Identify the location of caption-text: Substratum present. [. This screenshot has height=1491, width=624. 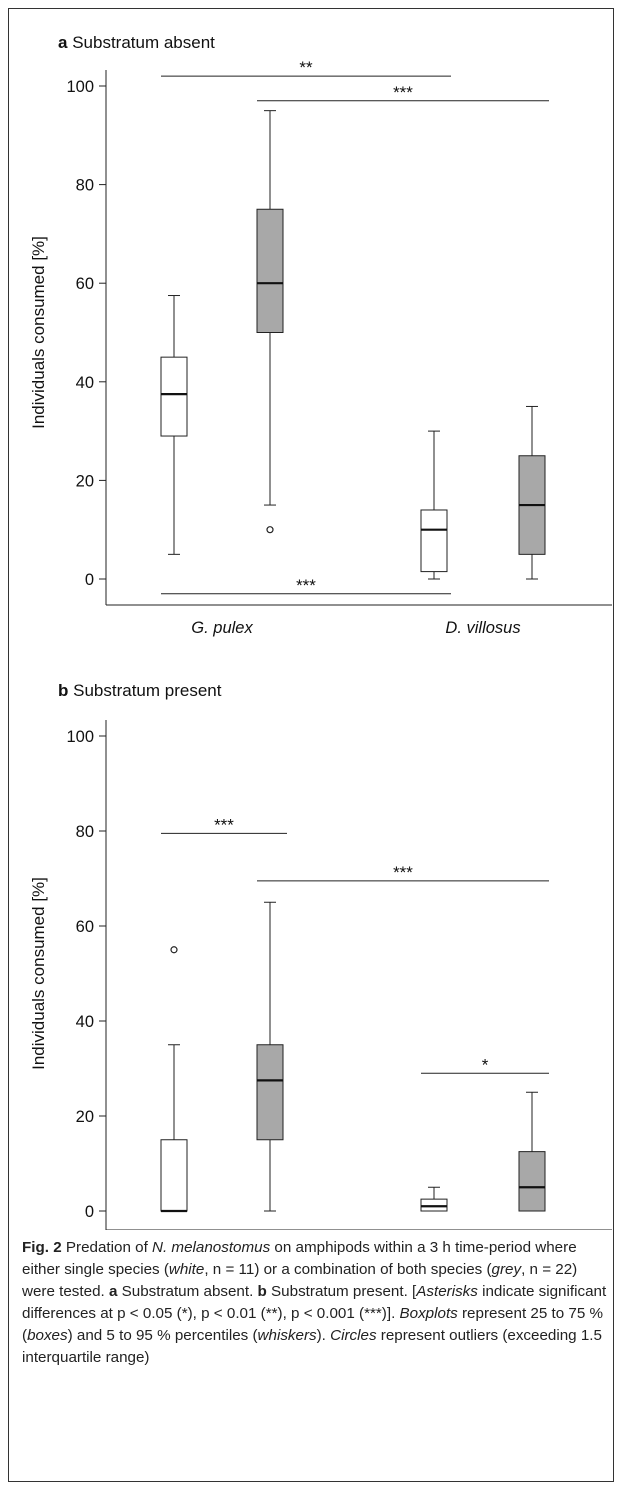
(341, 1291).